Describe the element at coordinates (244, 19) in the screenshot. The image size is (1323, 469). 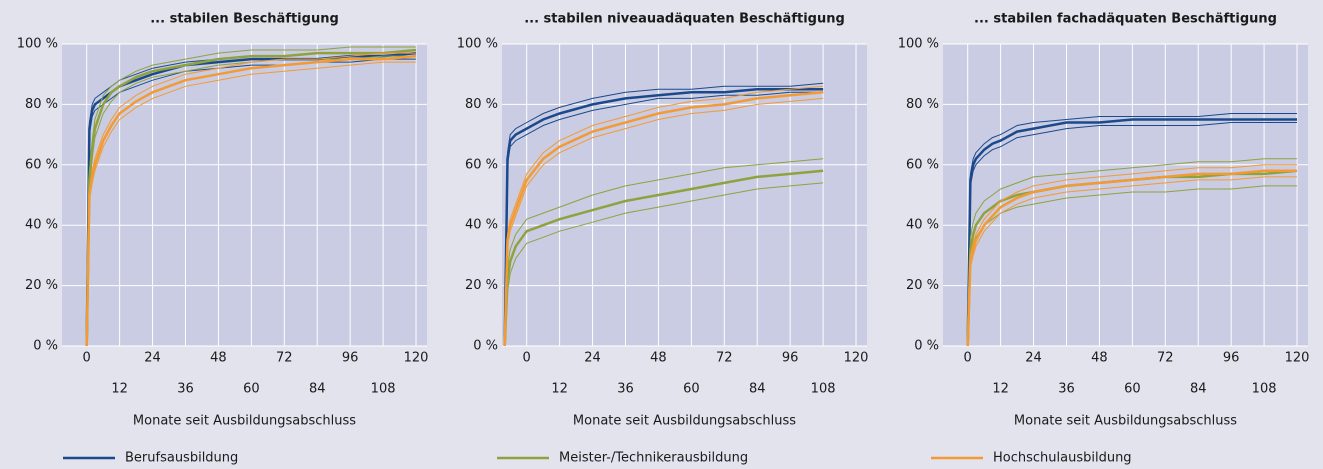
I see `panel-title: ... stabilen Beschäftigung` at that location.